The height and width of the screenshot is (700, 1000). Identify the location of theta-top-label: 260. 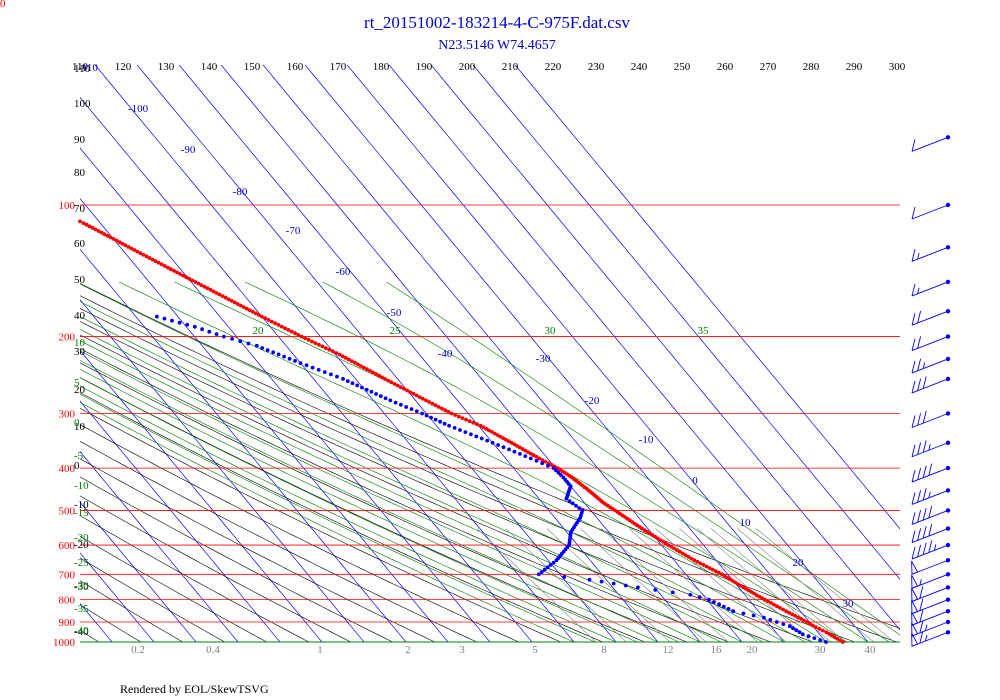
(725, 67).